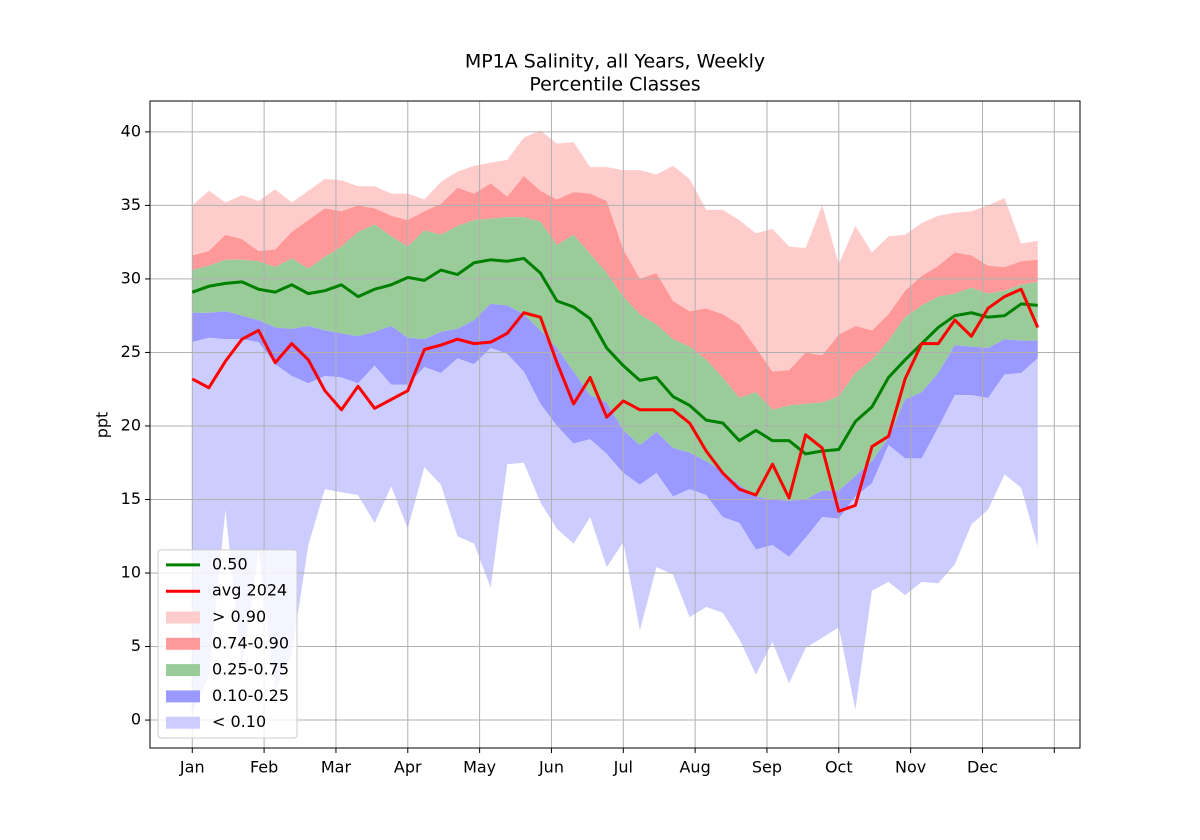 This screenshot has height=840, width=1200. Describe the element at coordinates (250, 695) in the screenshot. I see `legend-label: 0.10-0.25` at that location.